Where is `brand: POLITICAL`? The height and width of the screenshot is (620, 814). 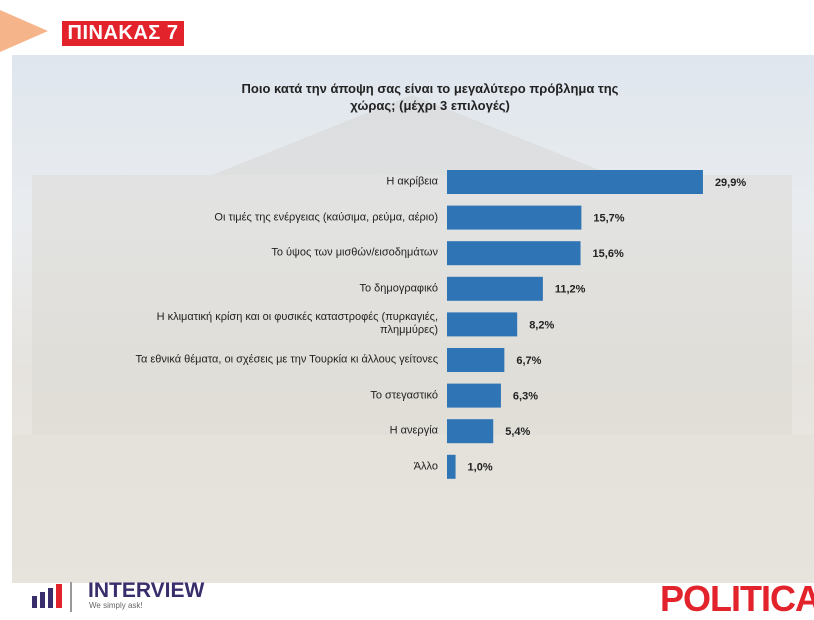 brand: POLITICAL is located at coordinates (737, 598).